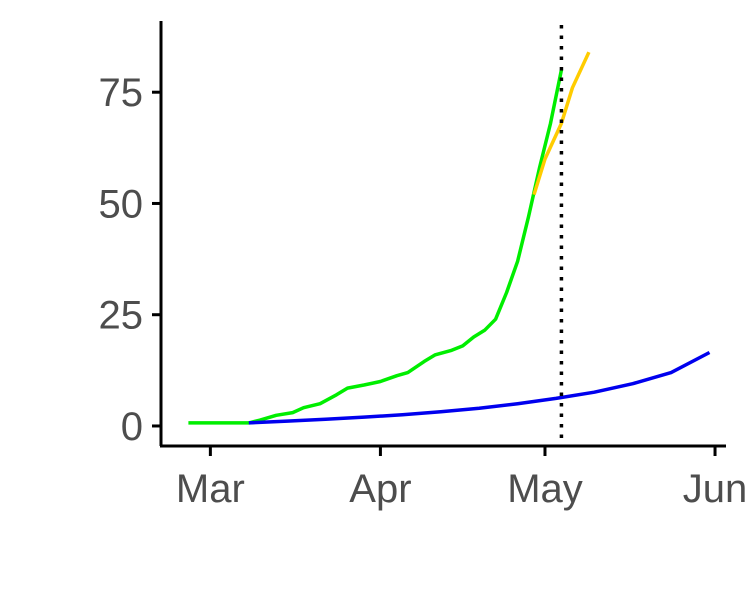  Describe the element at coordinates (121, 204) in the screenshot. I see `y-tick-label: 50` at that location.